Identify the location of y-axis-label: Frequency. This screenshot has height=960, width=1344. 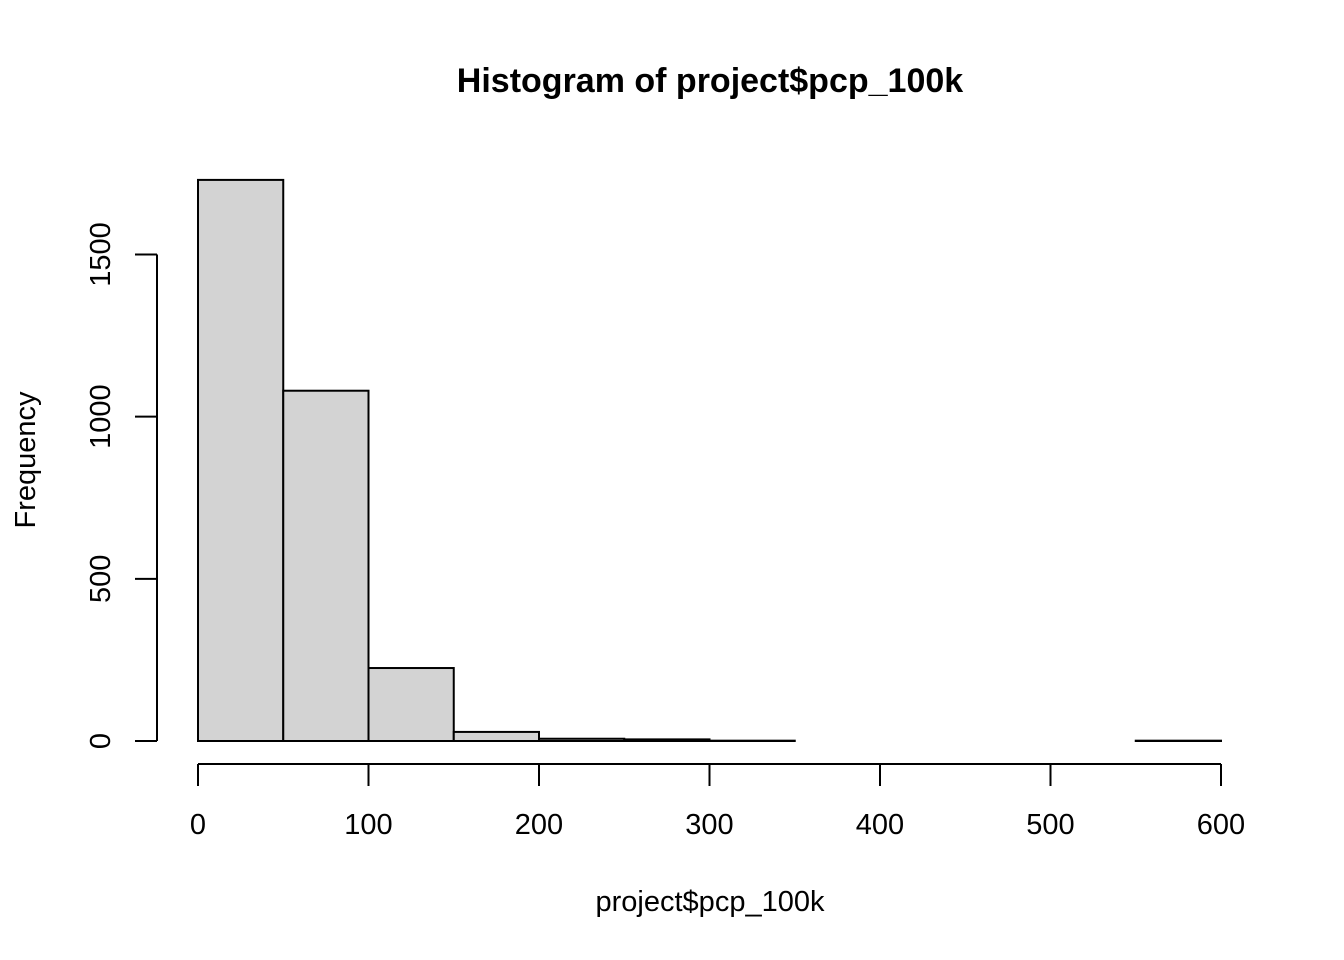
(26, 460).